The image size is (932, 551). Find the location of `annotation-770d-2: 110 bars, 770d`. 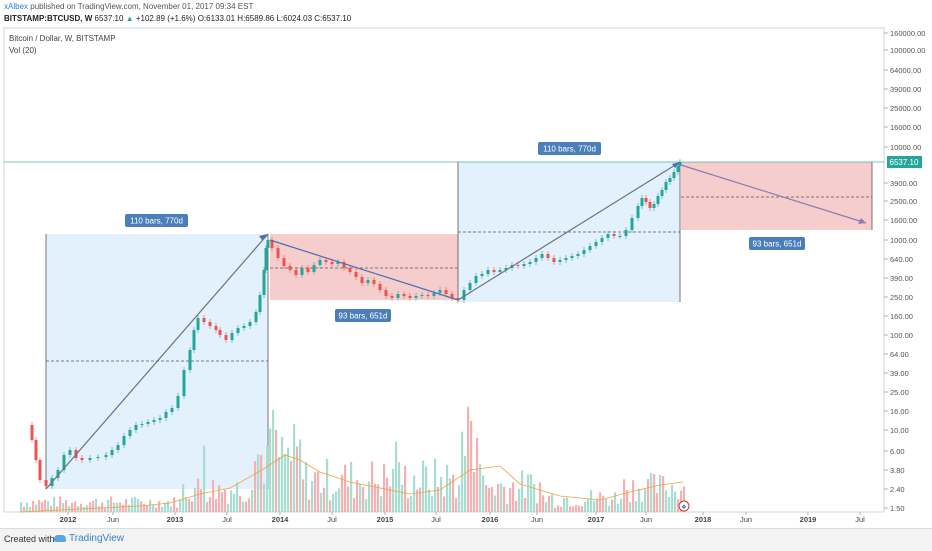

annotation-770d-2: 110 bars, 770d is located at coordinates (569, 148).